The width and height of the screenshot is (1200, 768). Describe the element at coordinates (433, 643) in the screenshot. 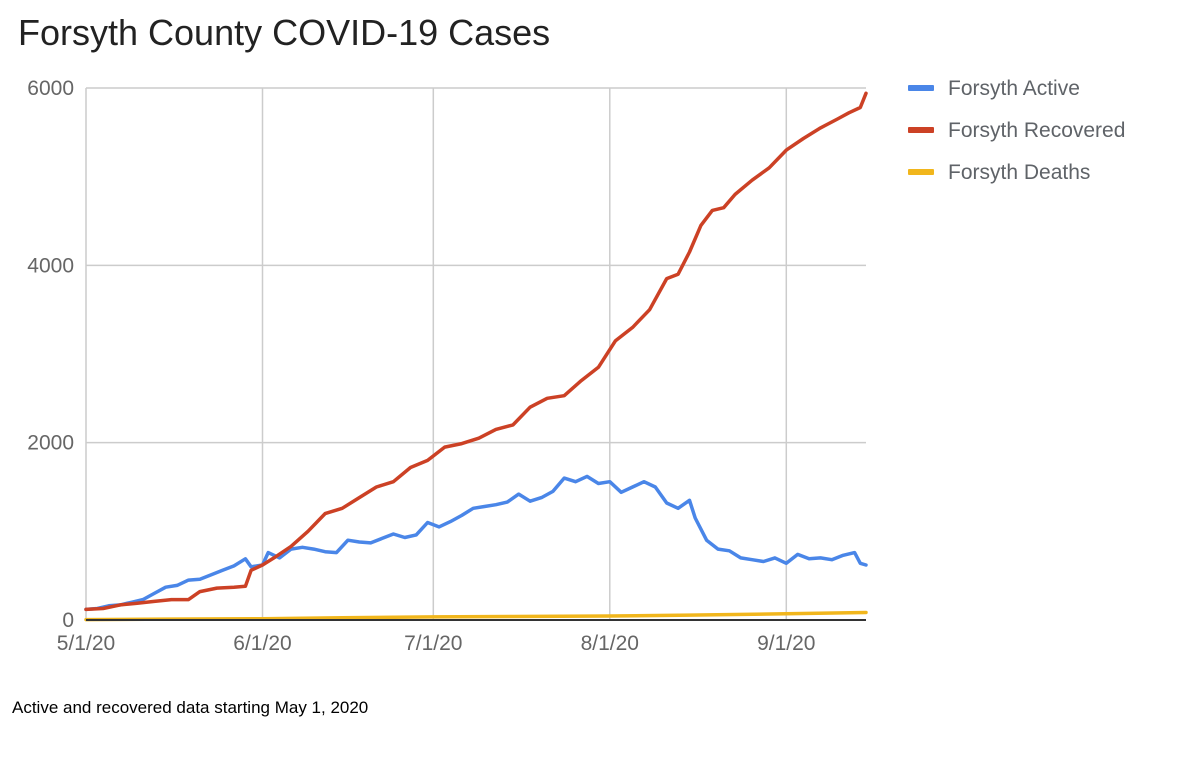

I see `x-tick-label: 7/1/20` at that location.